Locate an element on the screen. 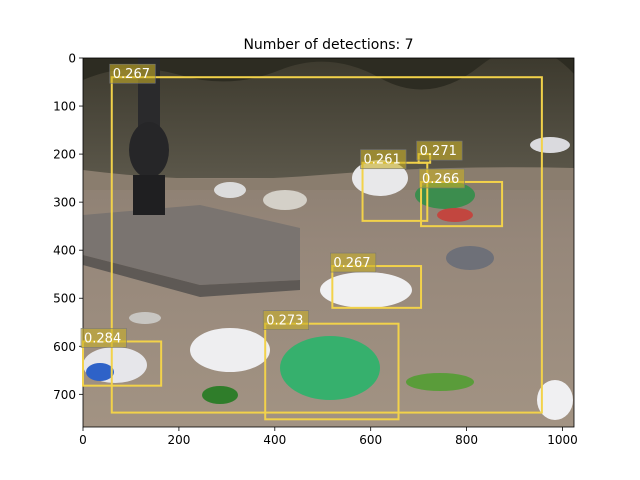  detection-score-label: 0.261 is located at coordinates (382, 160).